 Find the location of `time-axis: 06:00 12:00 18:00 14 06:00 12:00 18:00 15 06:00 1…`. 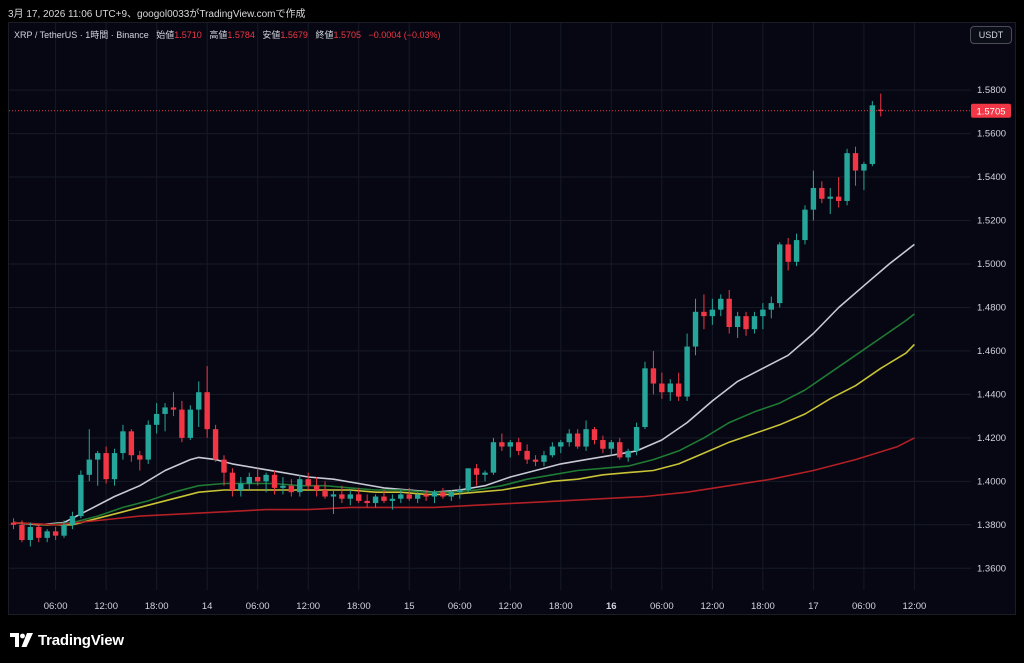

time-axis: 06:00 12:00 18:00 14 06:00 12:00 18:00 15 06:00 1… is located at coordinates (485, 606).